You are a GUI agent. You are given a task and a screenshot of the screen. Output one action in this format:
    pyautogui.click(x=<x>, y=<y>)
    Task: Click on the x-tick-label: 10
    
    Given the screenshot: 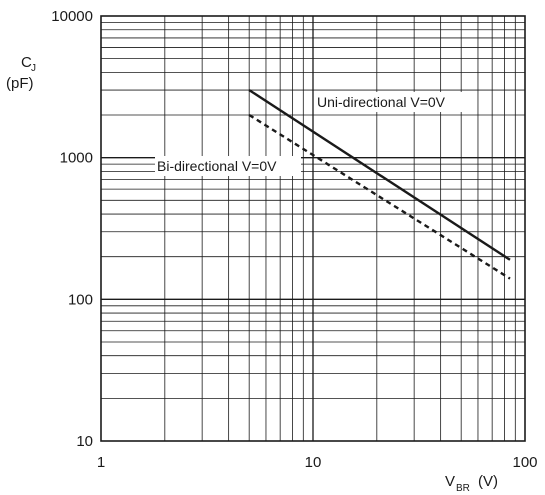 What is the action you would take?
    pyautogui.click(x=313, y=462)
    